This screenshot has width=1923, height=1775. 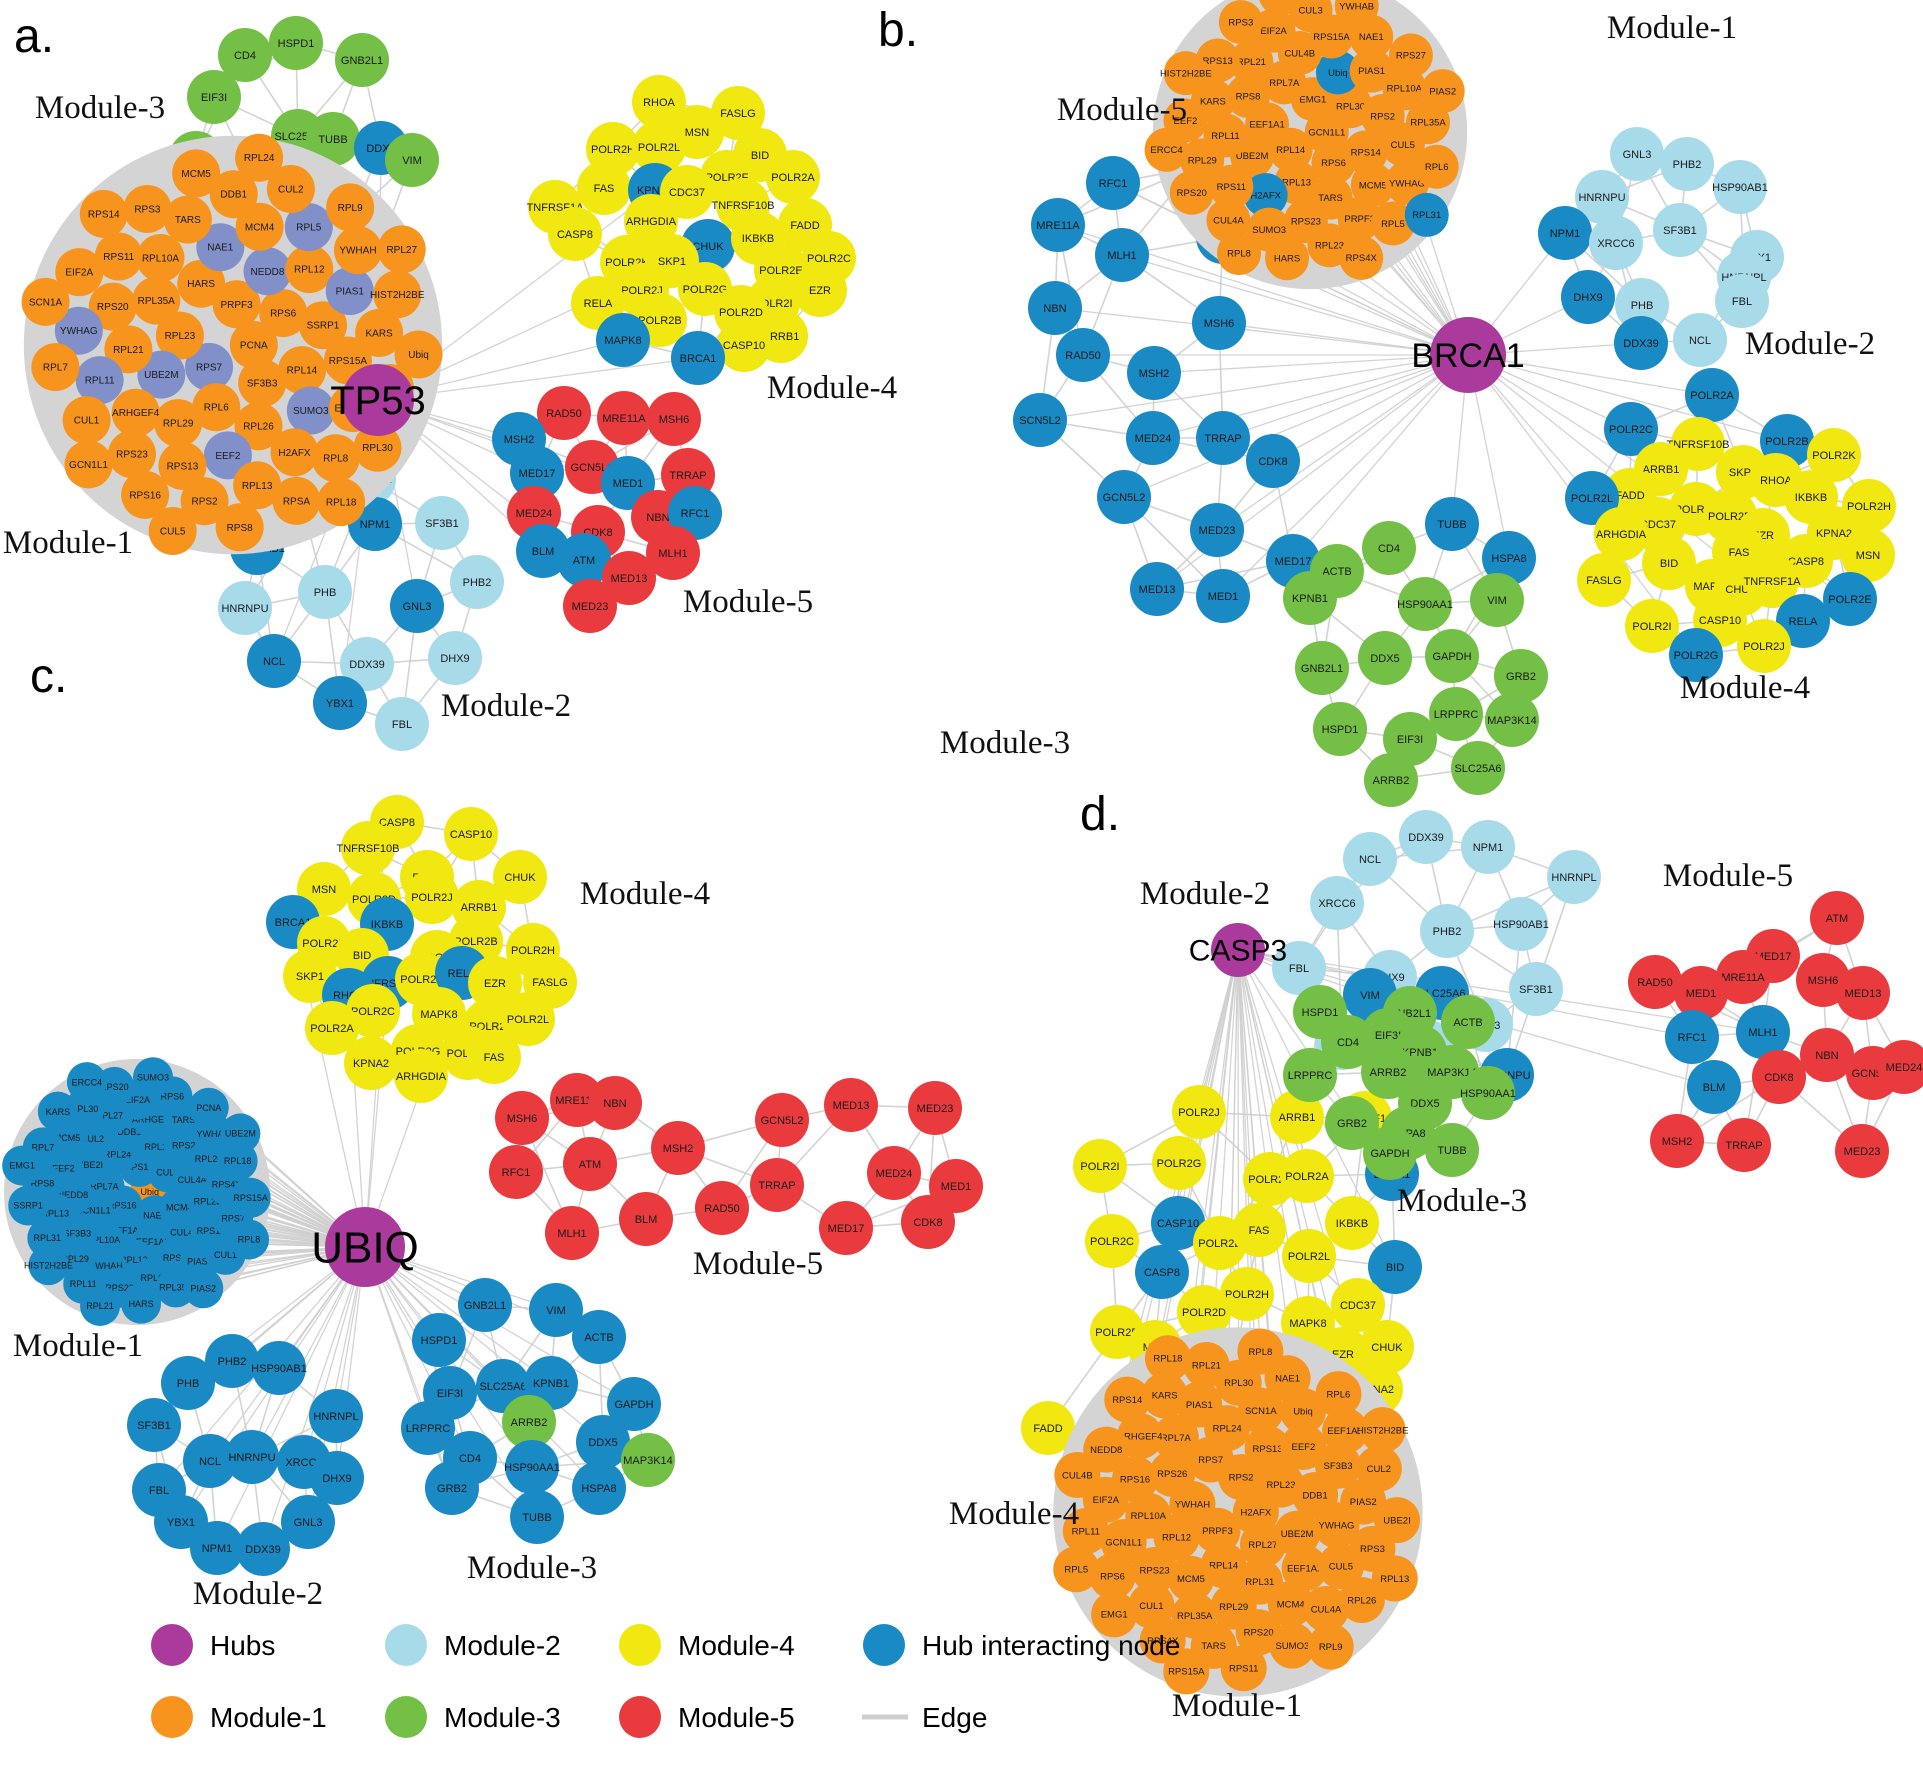 I want to click on node-DHX9, so click(x=455, y=658).